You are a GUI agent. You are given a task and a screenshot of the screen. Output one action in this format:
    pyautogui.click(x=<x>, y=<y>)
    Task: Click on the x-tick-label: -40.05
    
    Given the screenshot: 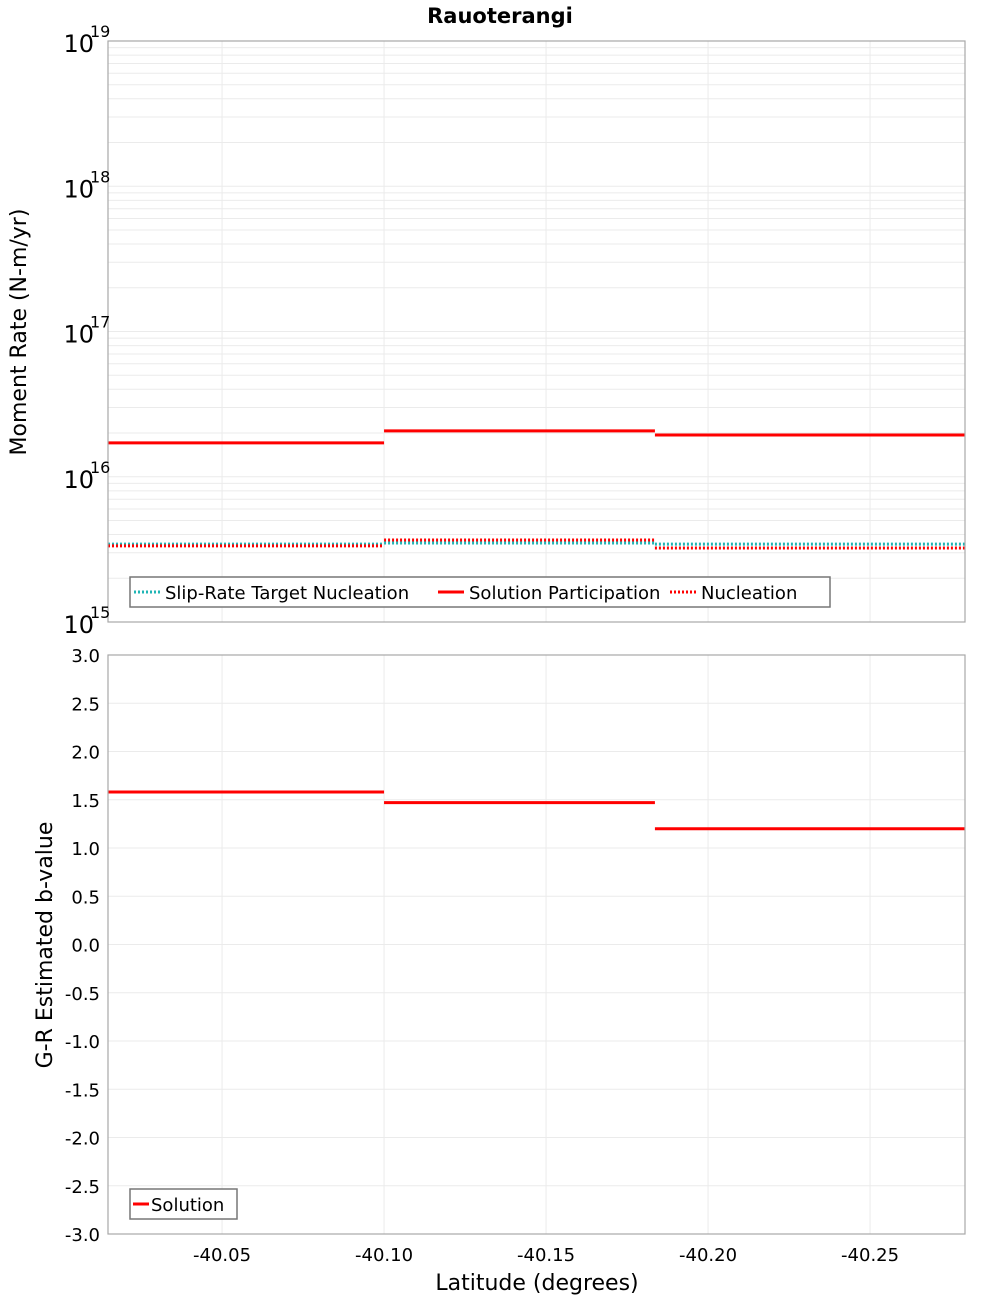 What is the action you would take?
    pyautogui.click(x=222, y=1255)
    